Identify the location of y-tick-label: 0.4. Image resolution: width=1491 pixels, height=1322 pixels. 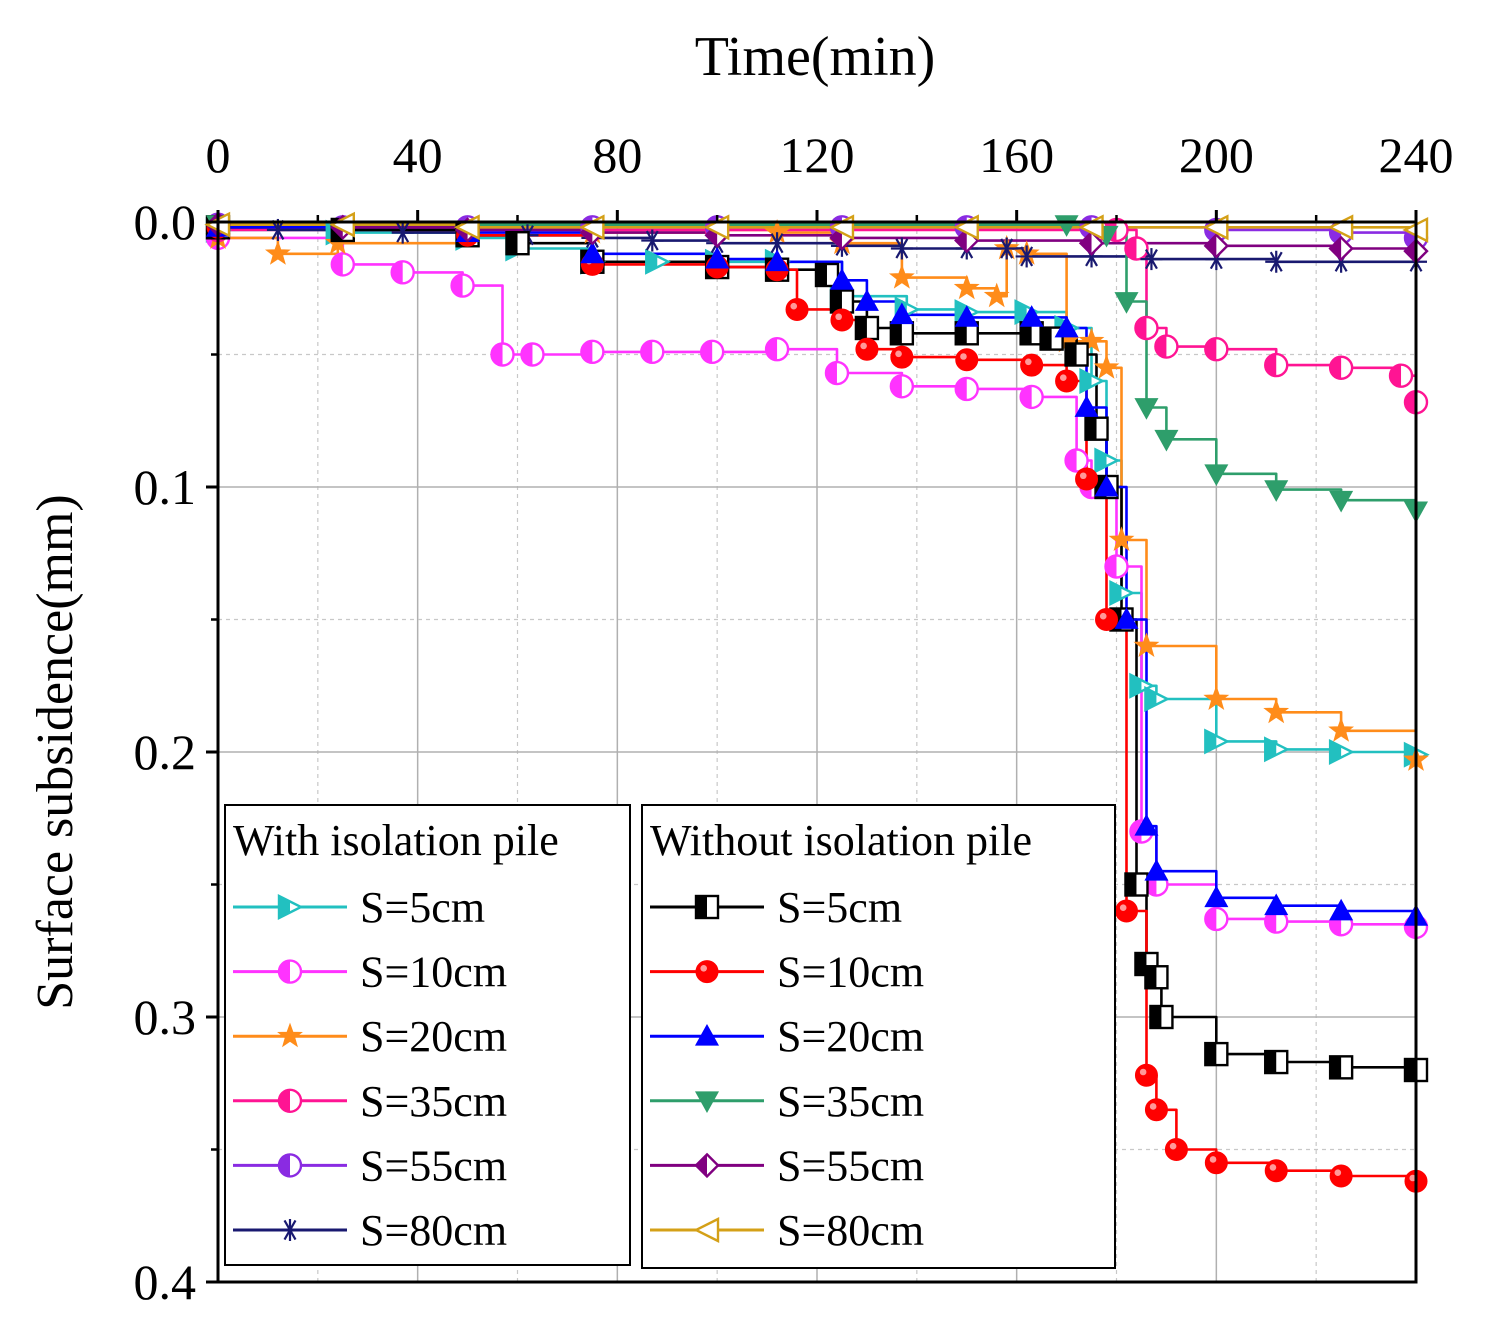
(165, 1282).